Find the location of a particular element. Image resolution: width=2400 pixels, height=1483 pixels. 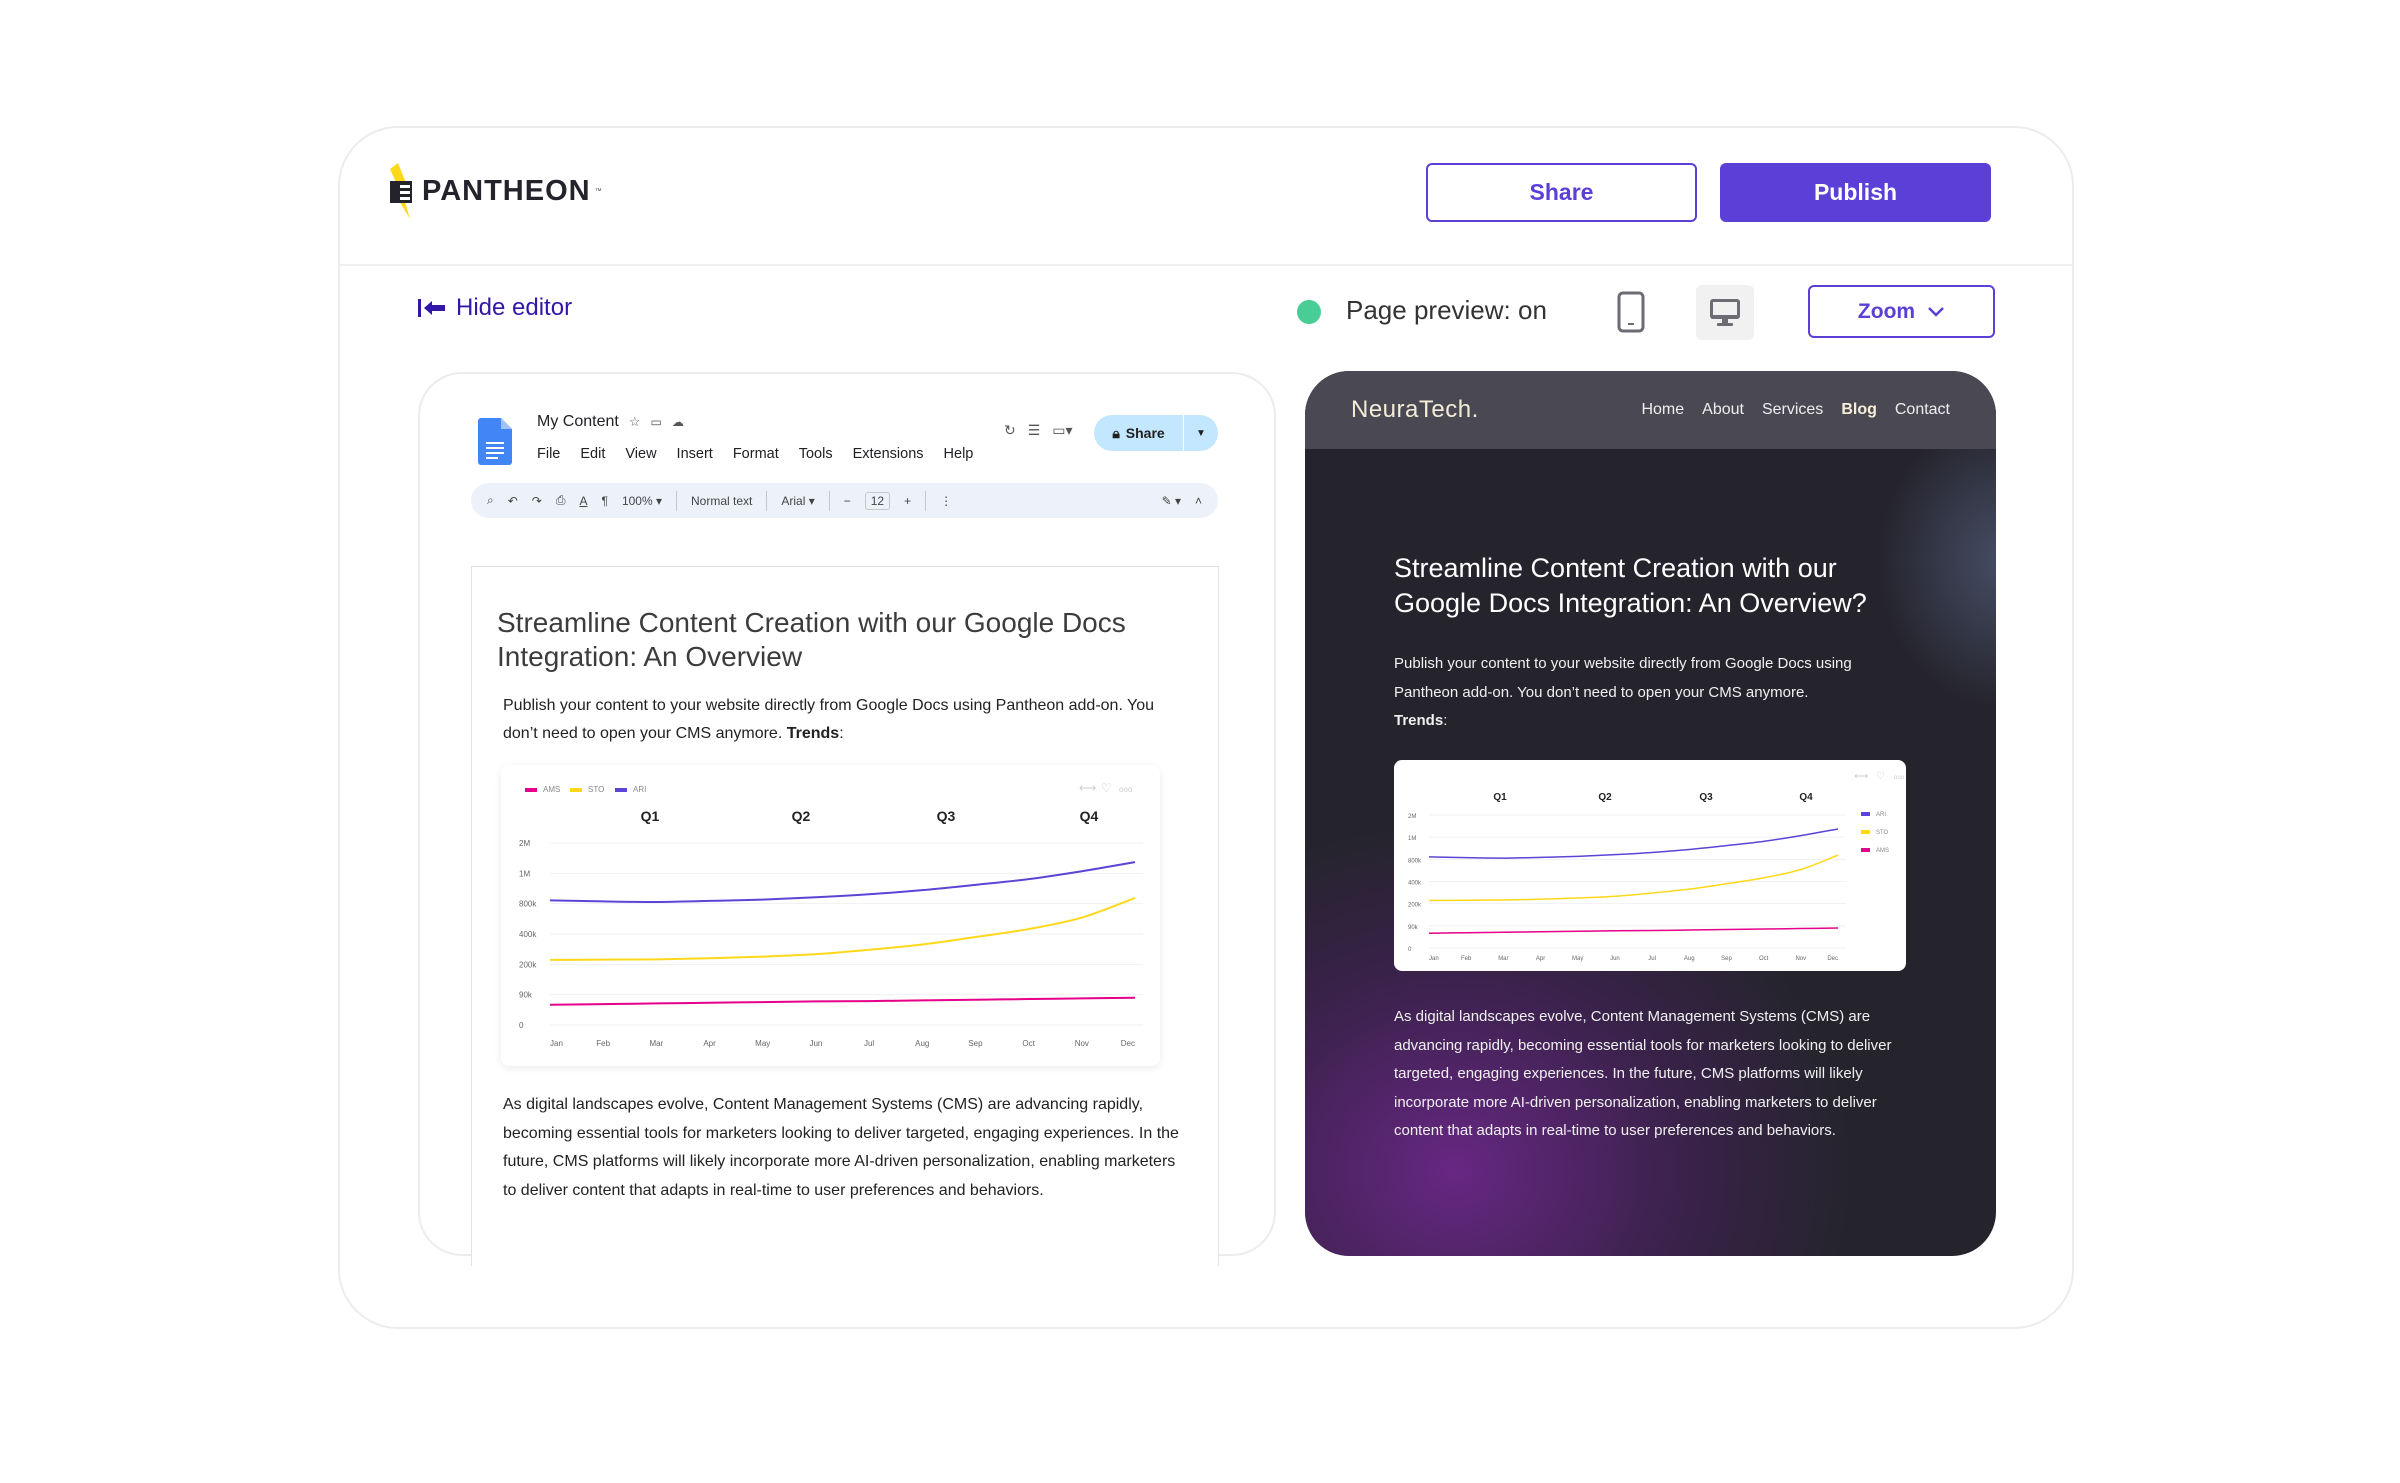

preview-status: Page preview: on is located at coordinates (1446, 310).